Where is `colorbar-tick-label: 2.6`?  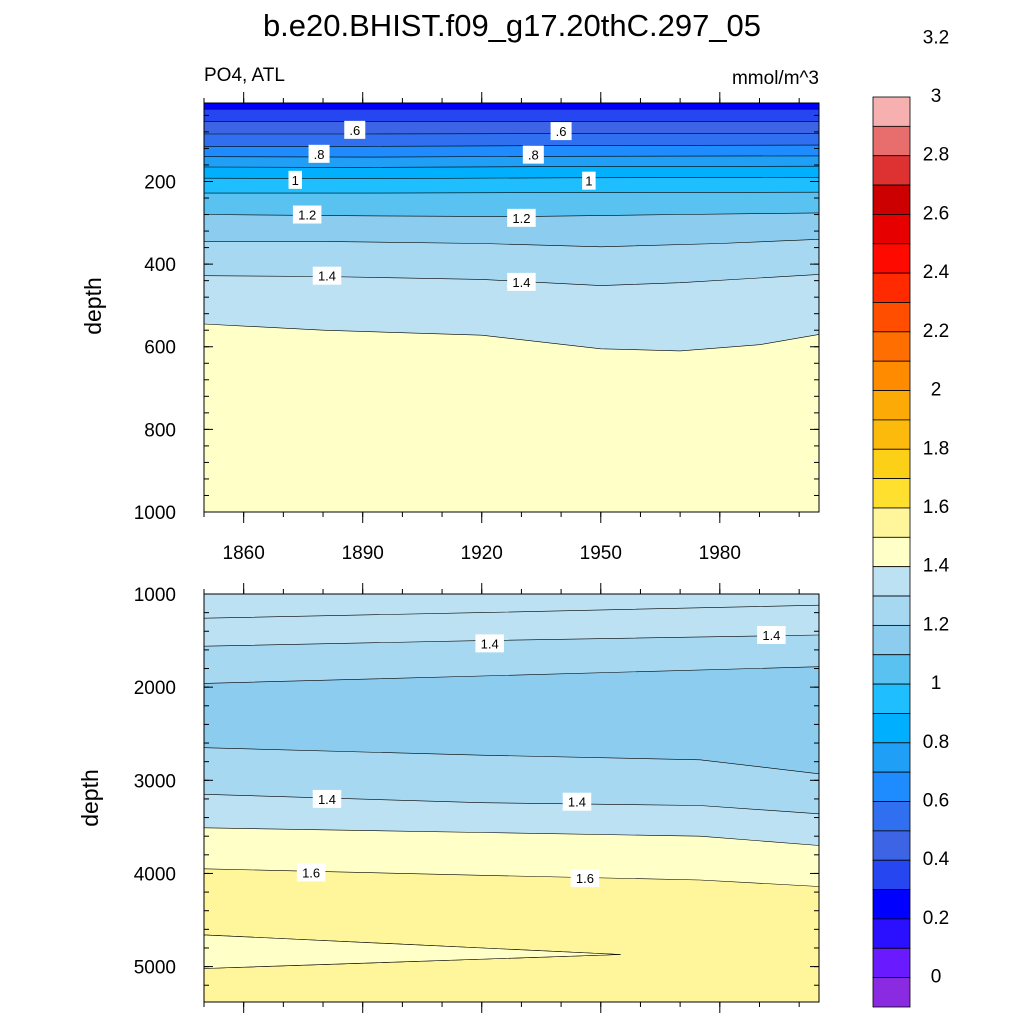 colorbar-tick-label: 2.6 is located at coordinates (936, 213).